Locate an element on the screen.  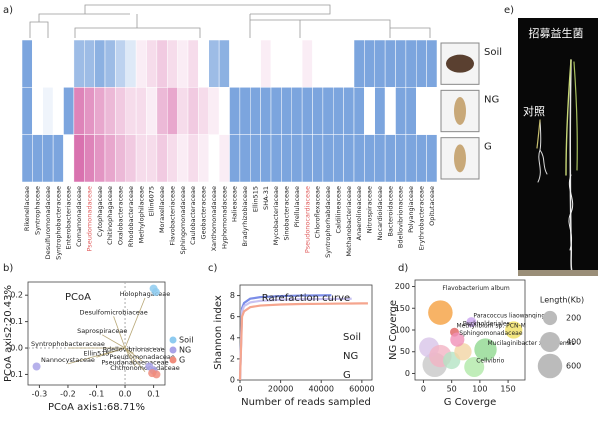
loading-label: Saprospiraceae is located at coordinates (102, 331).